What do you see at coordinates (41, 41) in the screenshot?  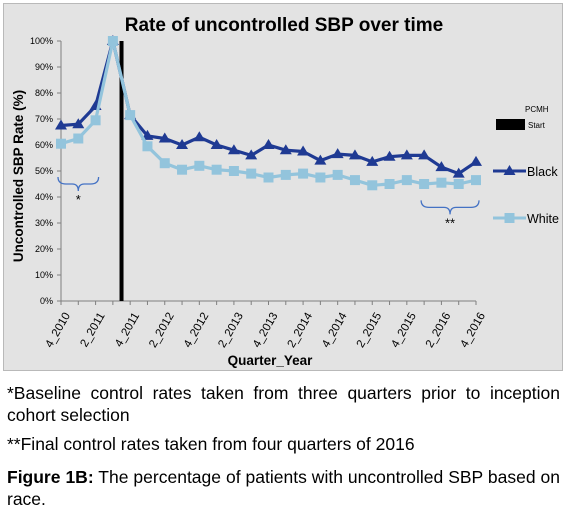 I see `y-tick-label: 100%` at bounding box center [41, 41].